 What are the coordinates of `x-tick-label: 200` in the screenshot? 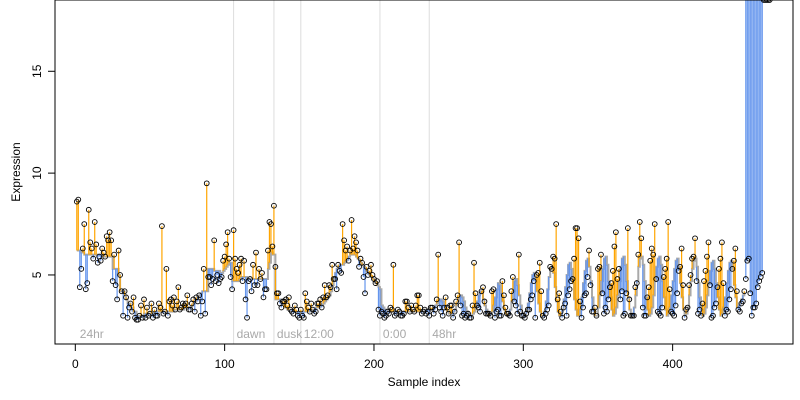 It's located at (374, 364).